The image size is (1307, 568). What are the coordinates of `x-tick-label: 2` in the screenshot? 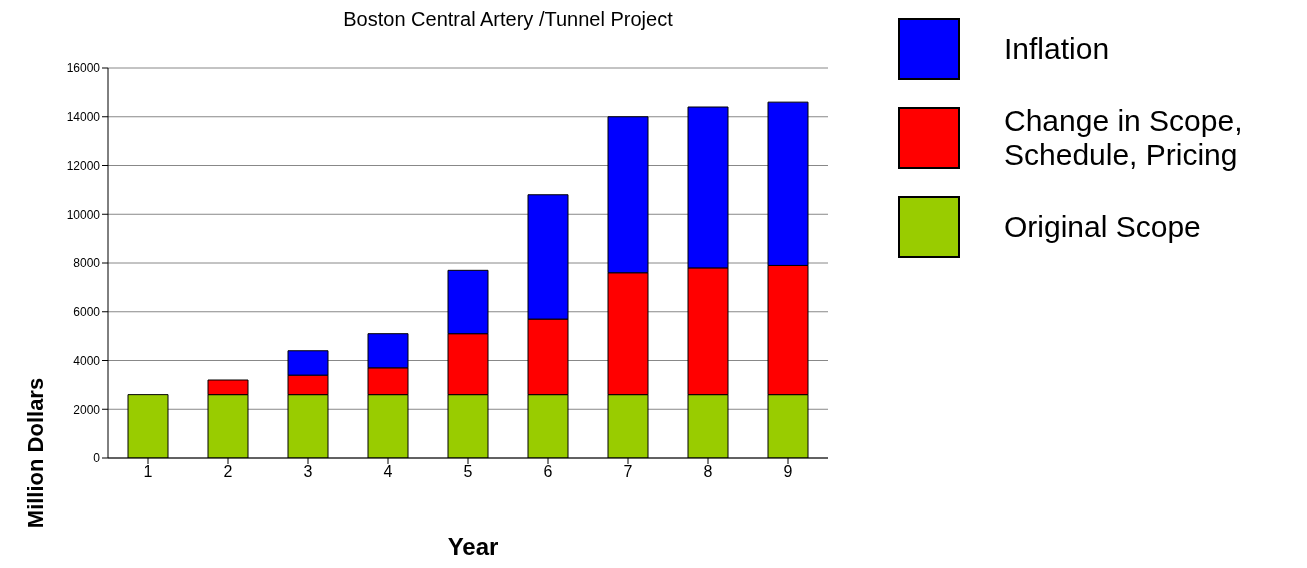 It's located at (228, 472).